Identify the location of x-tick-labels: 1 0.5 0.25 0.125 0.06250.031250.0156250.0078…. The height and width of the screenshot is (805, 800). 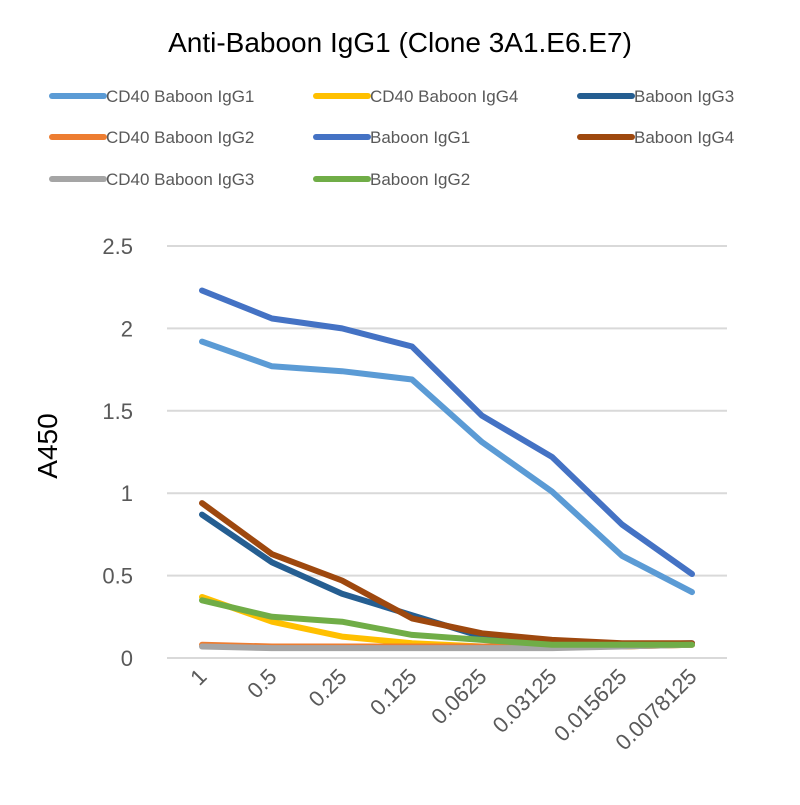
(443, 709).